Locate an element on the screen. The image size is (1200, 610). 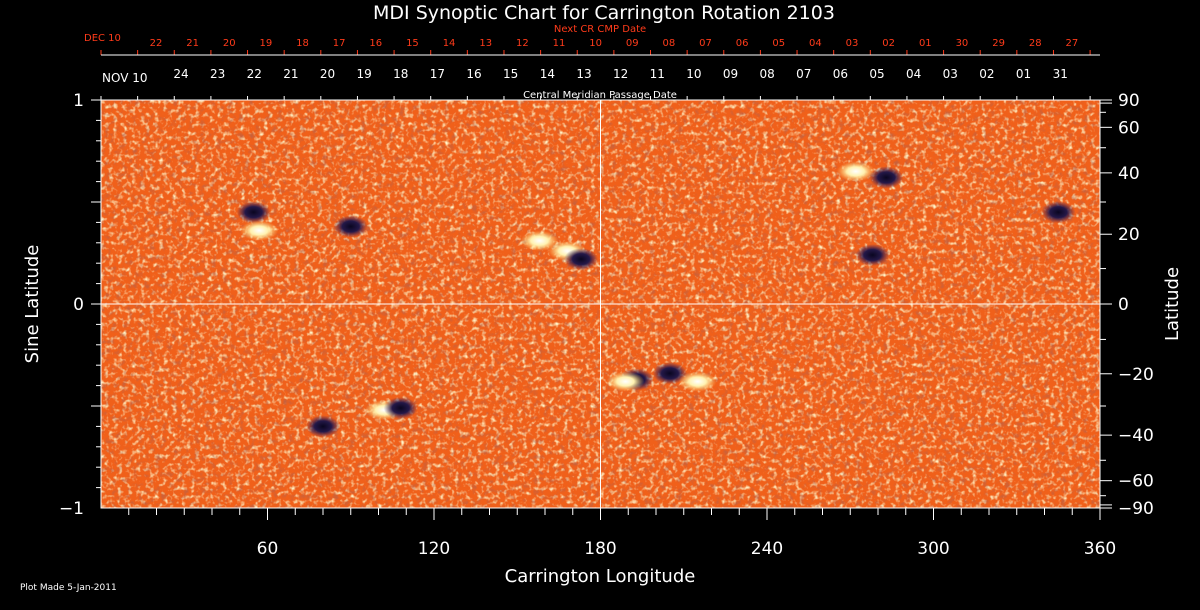
next-cr-date-label: 04 is located at coordinates (815, 43).